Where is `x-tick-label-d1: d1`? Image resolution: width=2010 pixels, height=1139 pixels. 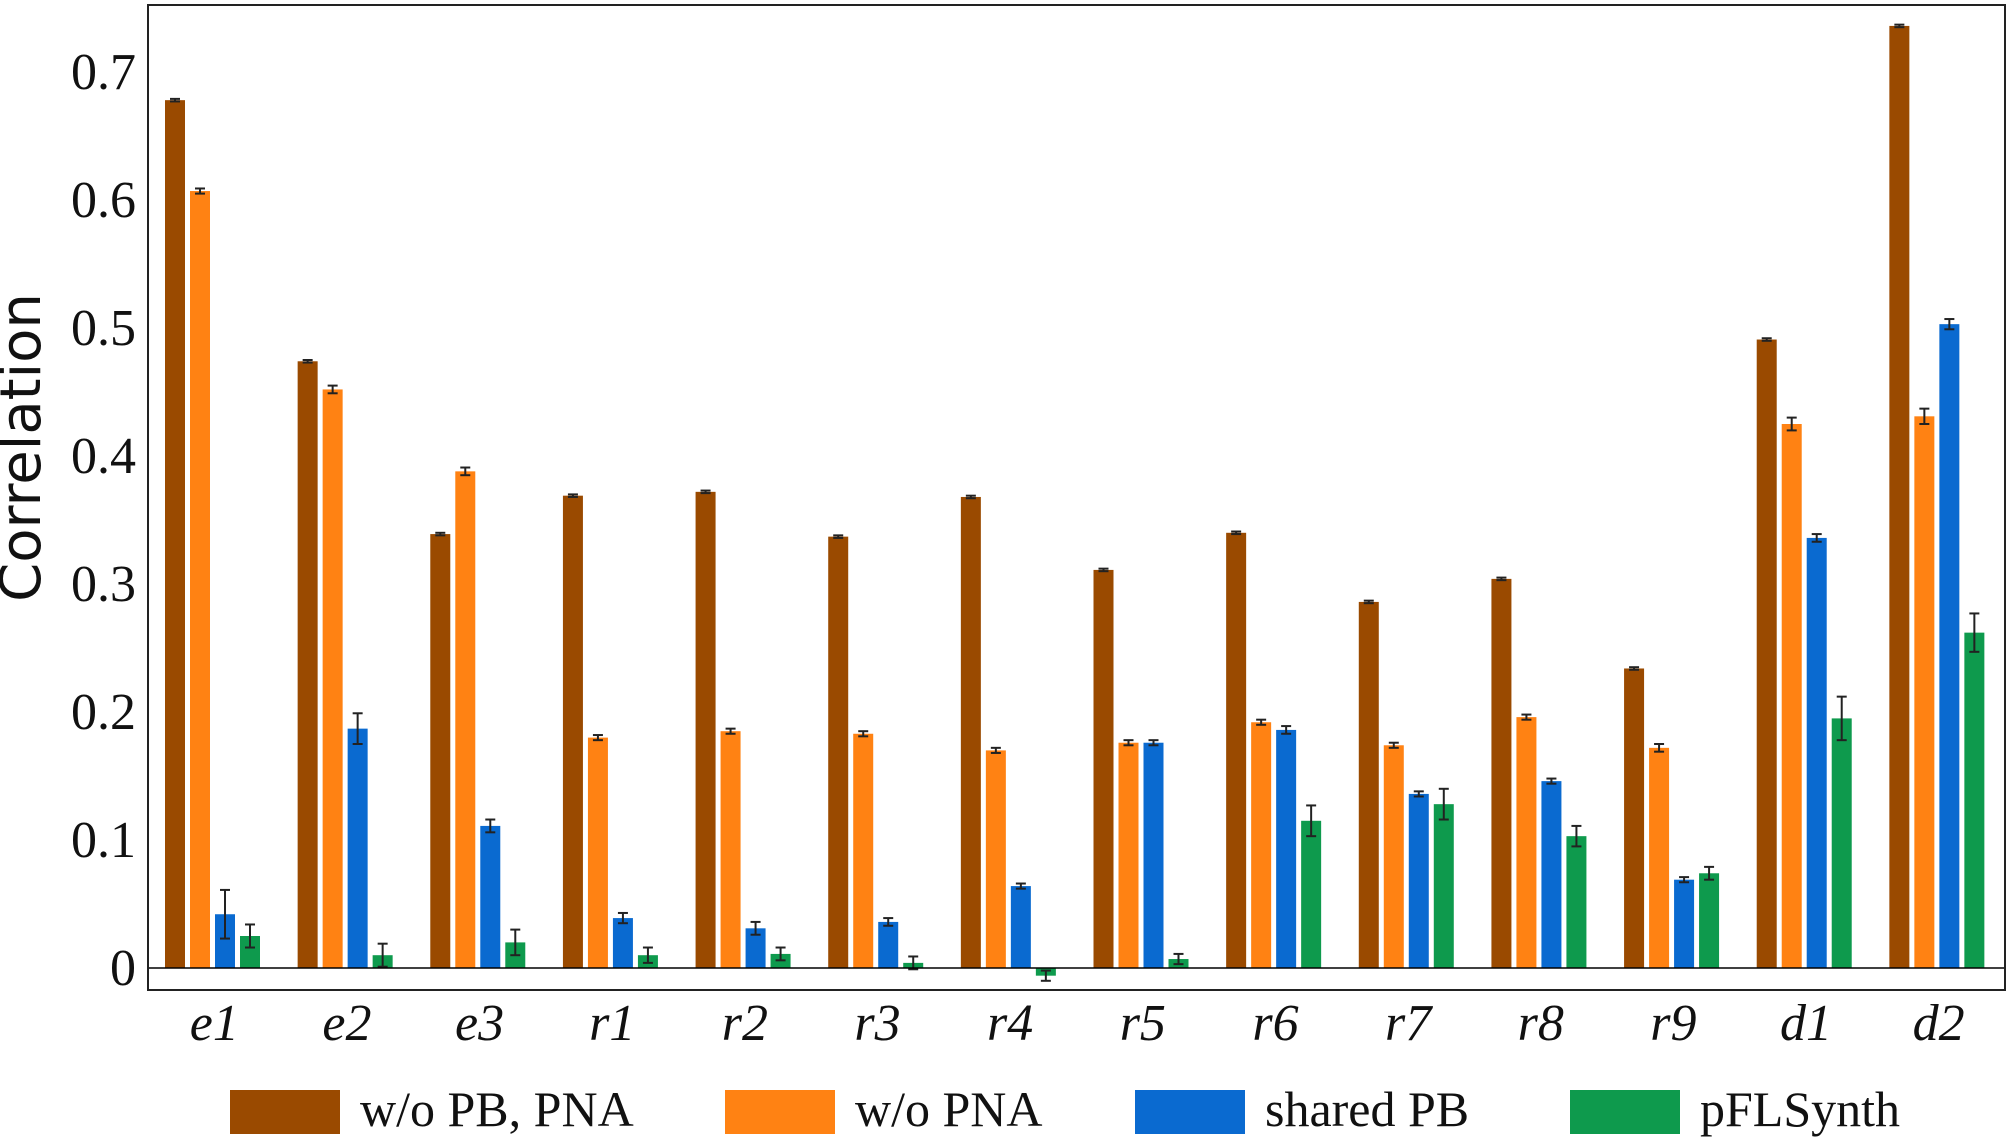 x-tick-label-d1: d1 is located at coordinates (1806, 1023).